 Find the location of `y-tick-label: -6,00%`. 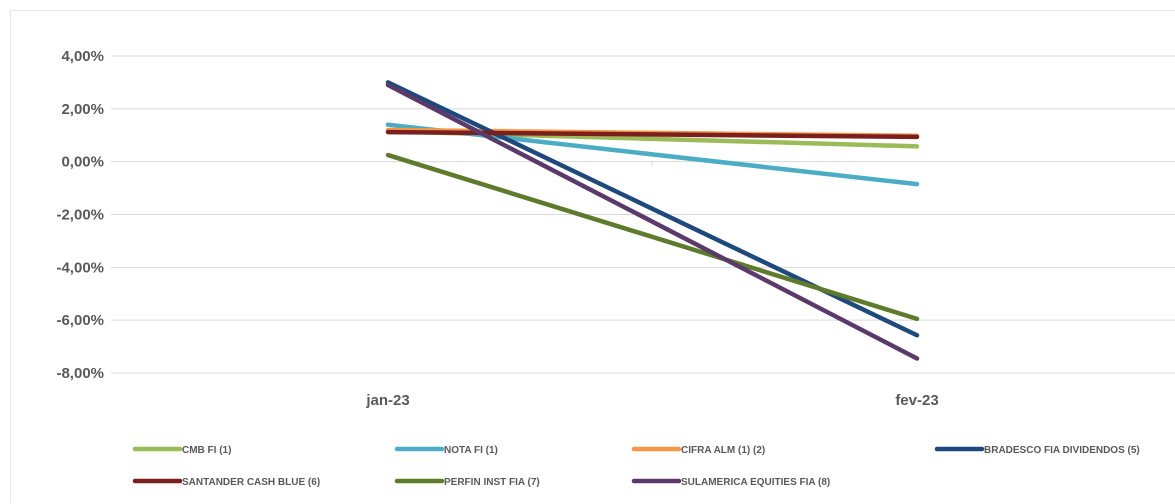

y-tick-label: -6,00% is located at coordinates (80, 320).